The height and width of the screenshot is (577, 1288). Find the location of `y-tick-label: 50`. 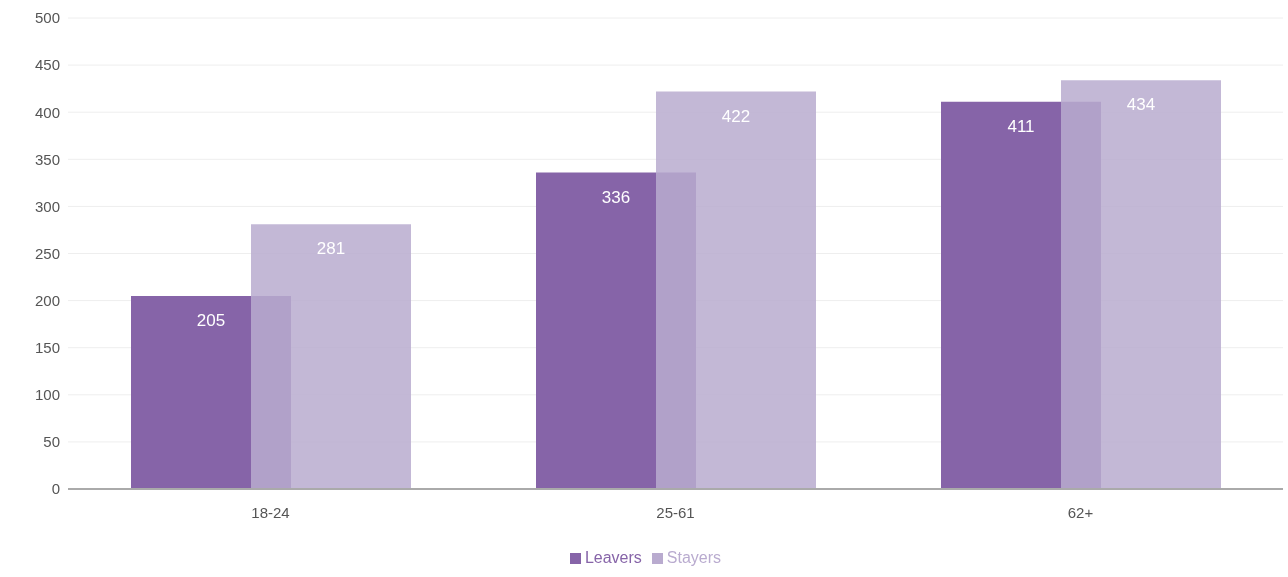

y-tick-label: 50 is located at coordinates (51, 442).